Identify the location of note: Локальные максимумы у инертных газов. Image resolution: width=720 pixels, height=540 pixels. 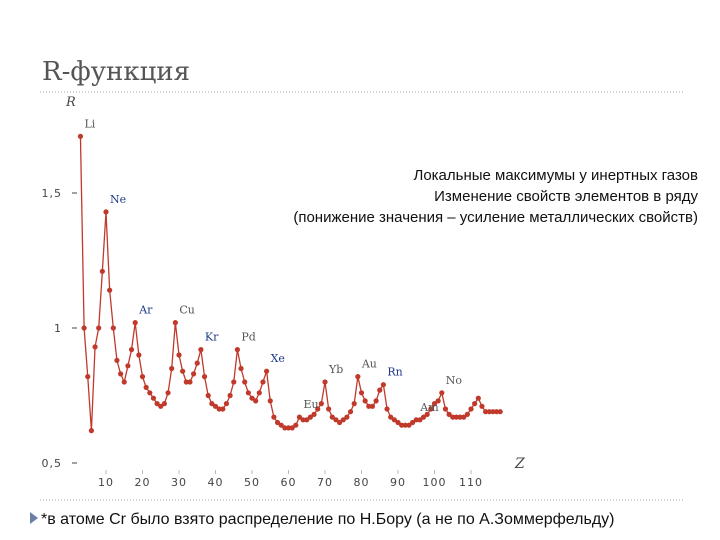
(555, 175).